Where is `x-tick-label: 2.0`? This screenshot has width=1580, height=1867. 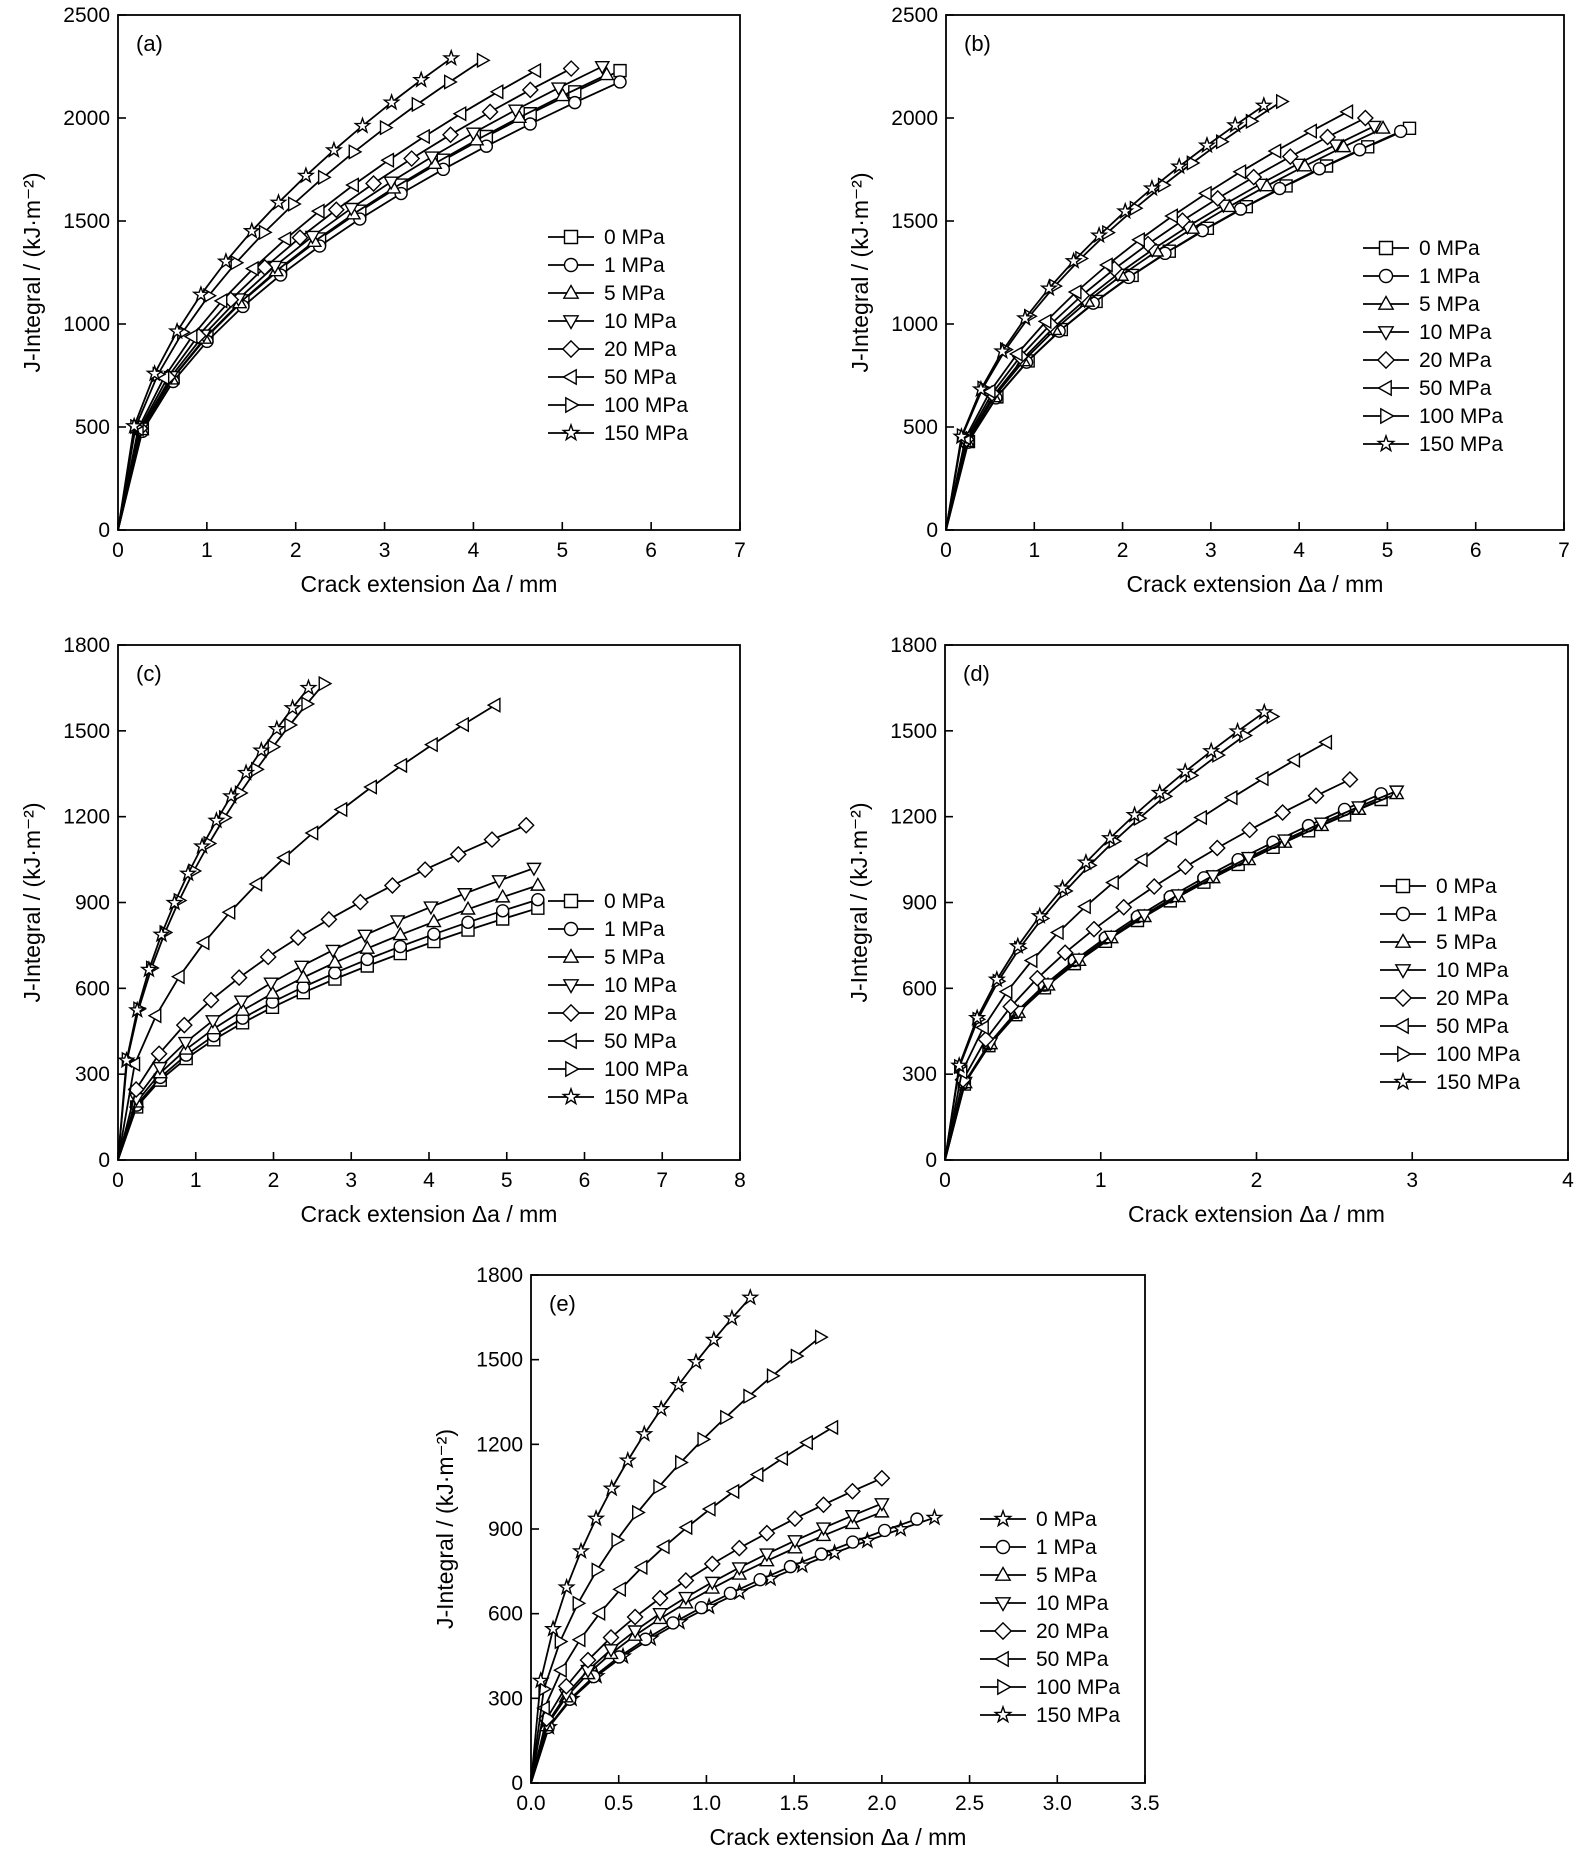
x-tick-label: 2.0 is located at coordinates (881, 1803).